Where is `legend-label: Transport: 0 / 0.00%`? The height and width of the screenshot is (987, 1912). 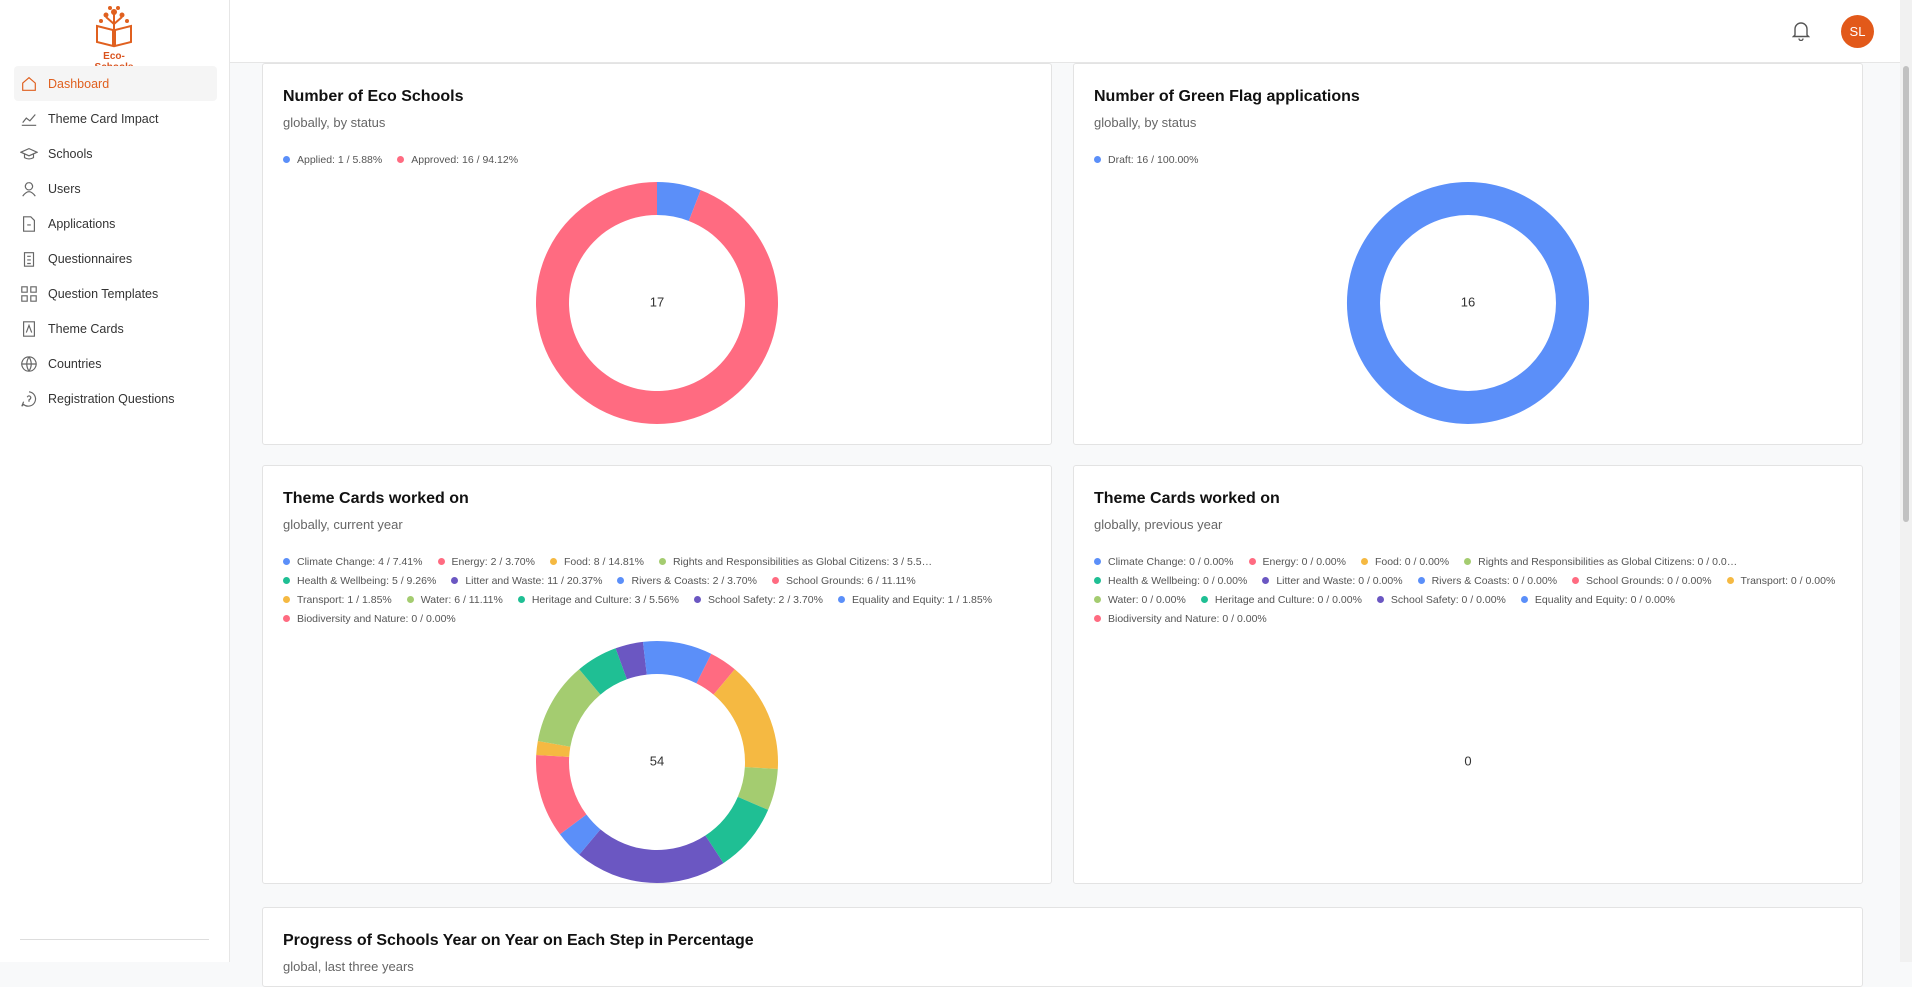 legend-label: Transport: 0 / 0.00% is located at coordinates (1788, 580).